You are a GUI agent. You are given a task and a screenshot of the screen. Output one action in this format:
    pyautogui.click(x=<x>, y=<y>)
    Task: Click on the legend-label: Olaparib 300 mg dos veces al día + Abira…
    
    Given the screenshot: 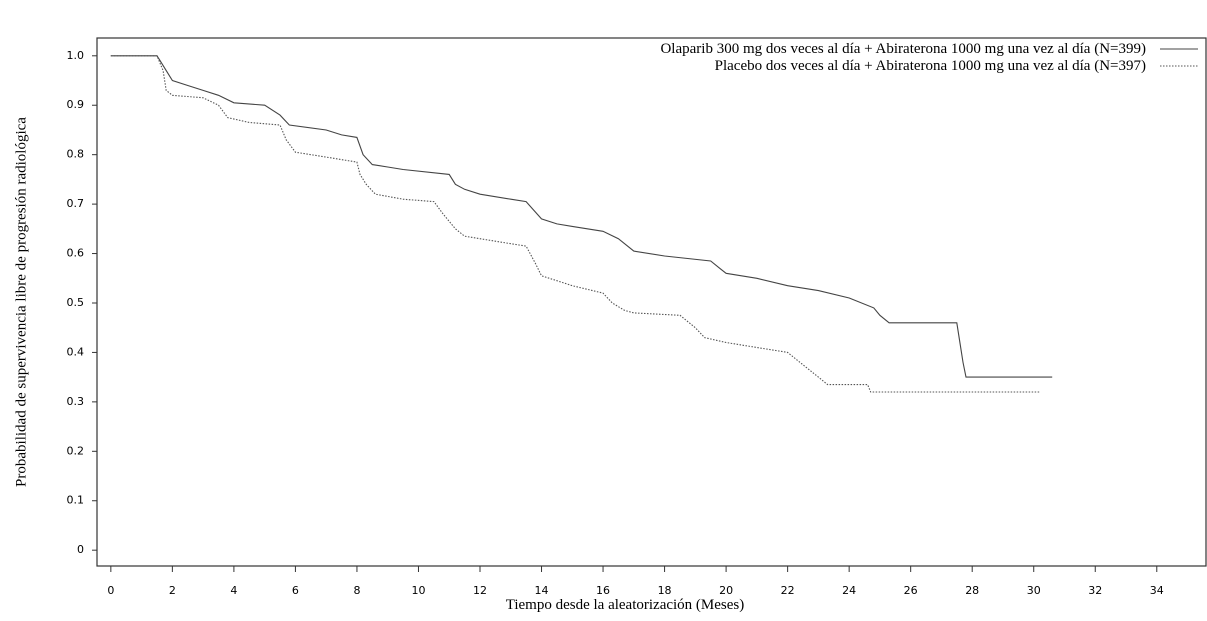 What is the action you would take?
    pyautogui.click(x=903, y=49)
    